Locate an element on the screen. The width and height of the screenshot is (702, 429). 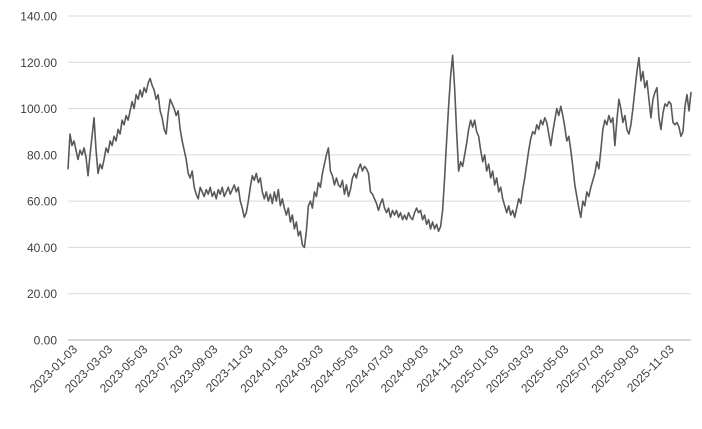
y-axis-tick-label: 120.00 is located at coordinates (38, 63).